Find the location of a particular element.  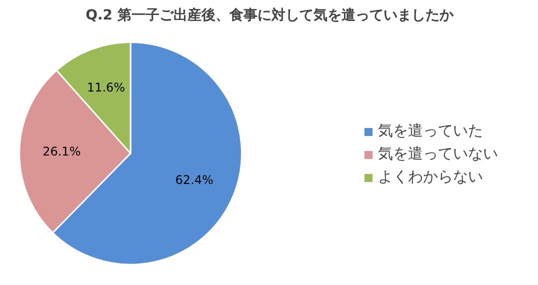

chart-title: Q.2 第一子ご出産後、食事に対して気を遣っていましたか is located at coordinates (270, 15).